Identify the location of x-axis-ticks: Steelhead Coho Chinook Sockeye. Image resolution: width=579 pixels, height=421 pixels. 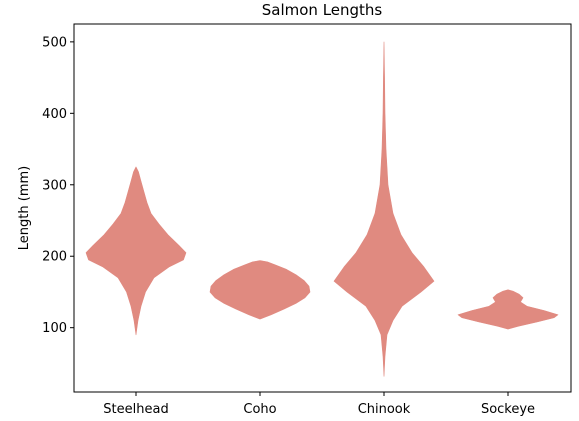
(319, 404).